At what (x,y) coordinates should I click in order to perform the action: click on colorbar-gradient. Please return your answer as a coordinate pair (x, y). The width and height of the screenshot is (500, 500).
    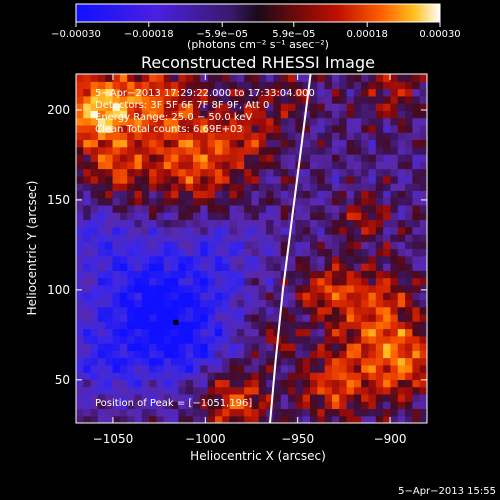
    Looking at the image, I should click on (258, 13).